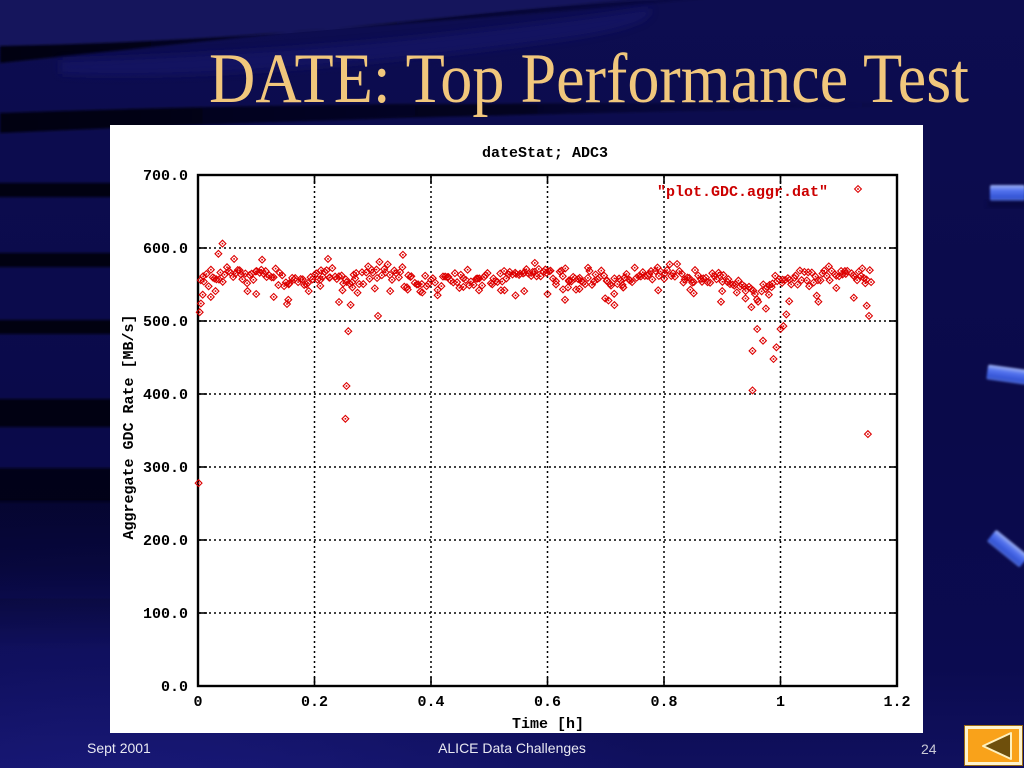  Describe the element at coordinates (165, 541) in the screenshot. I see `svg-text: 200.0` at that location.